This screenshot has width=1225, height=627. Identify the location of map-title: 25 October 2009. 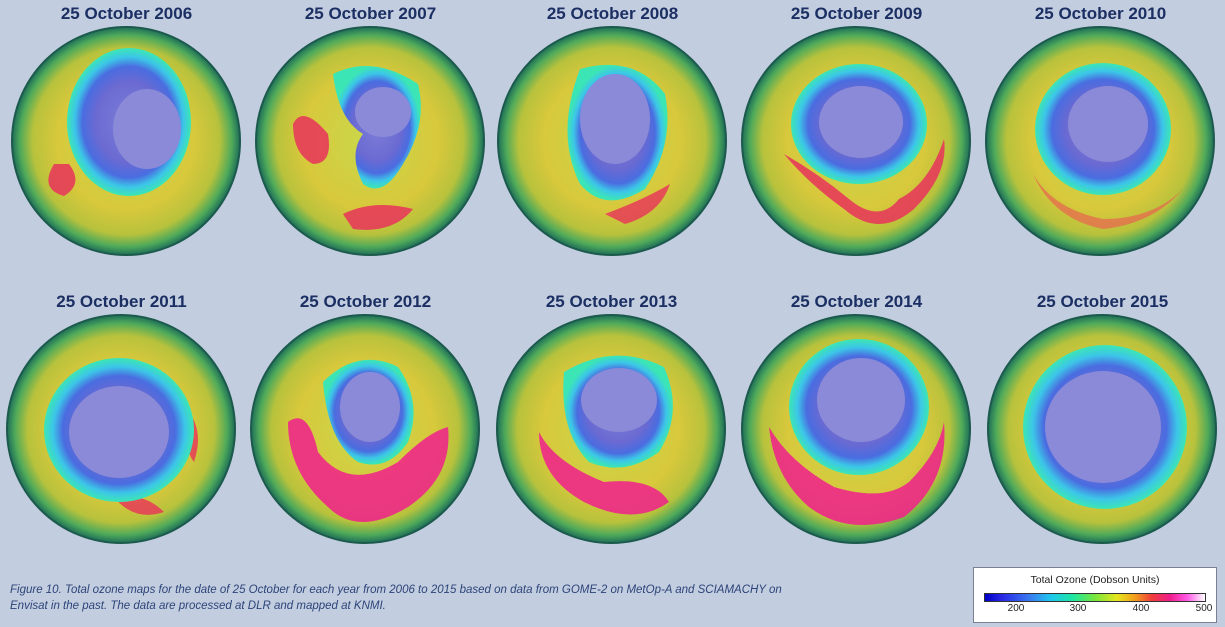
(856, 13).